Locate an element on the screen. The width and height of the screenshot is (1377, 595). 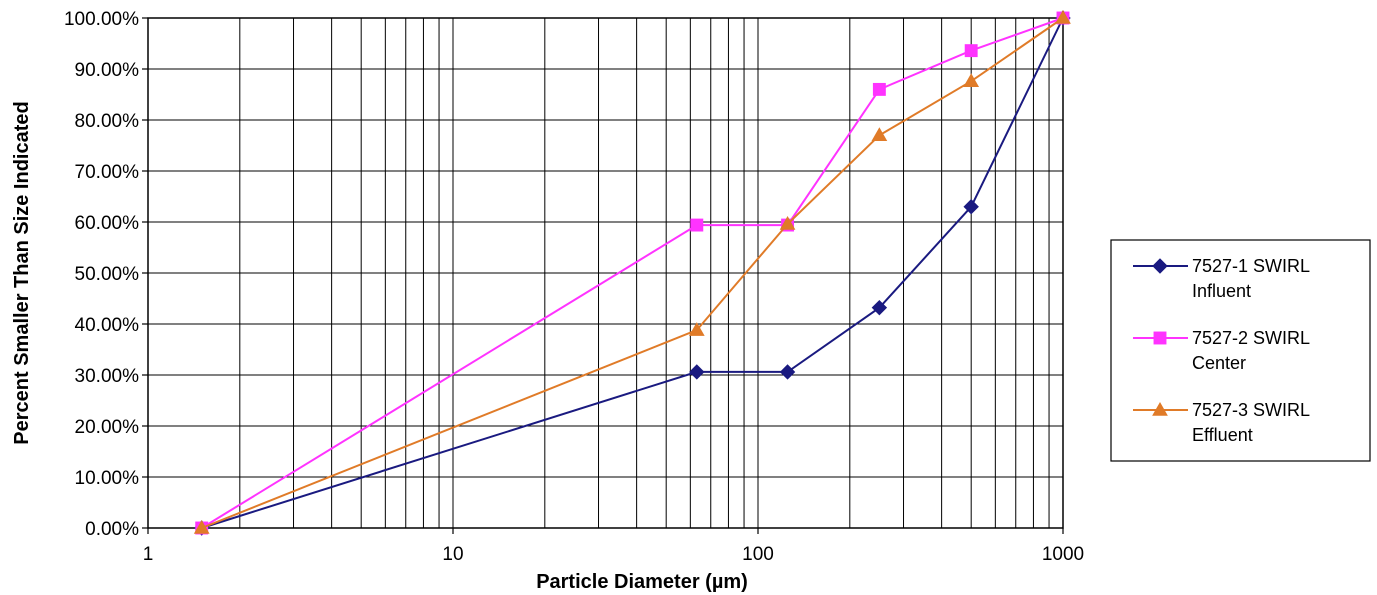
y-tick-label: 100.00% is located at coordinates (101, 19).